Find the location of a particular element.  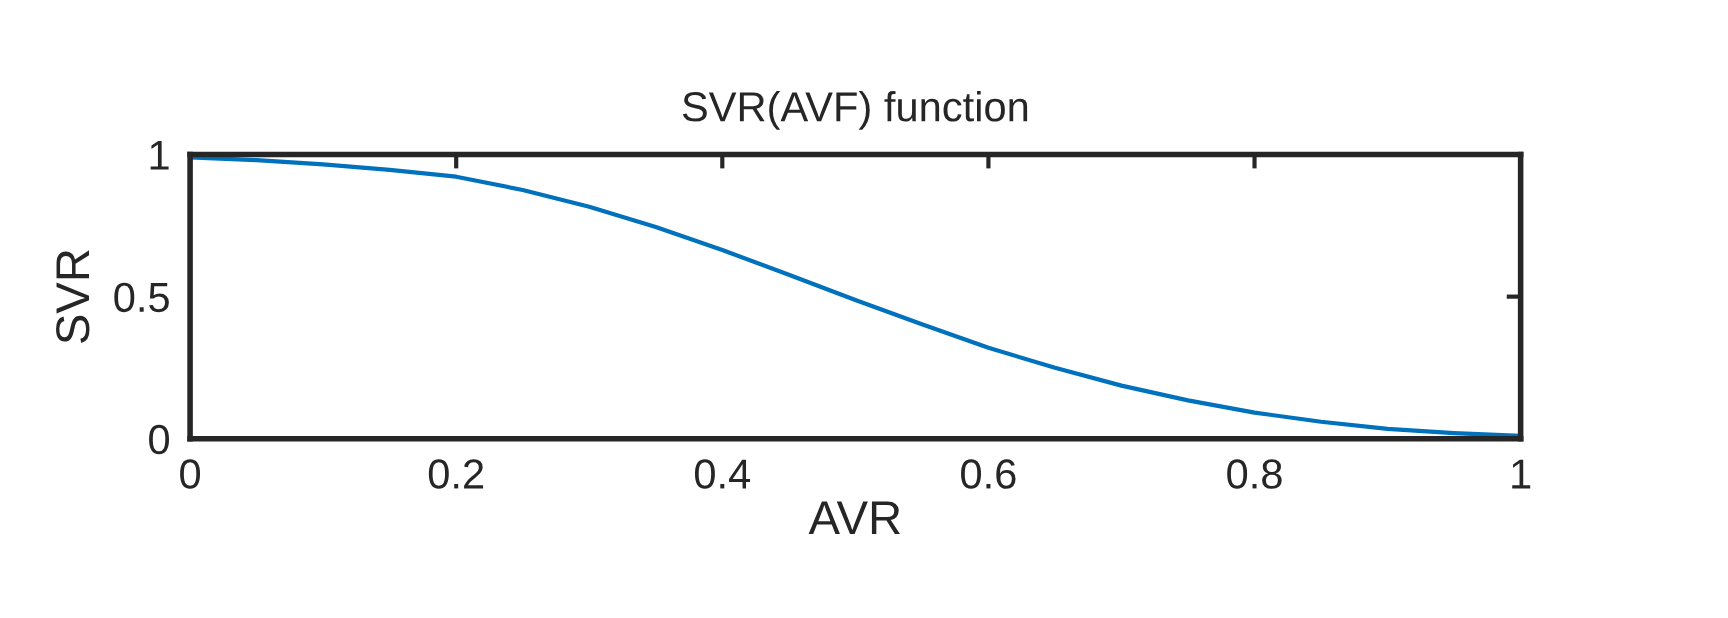

x-tick-label: 0.2 is located at coordinates (456, 474).